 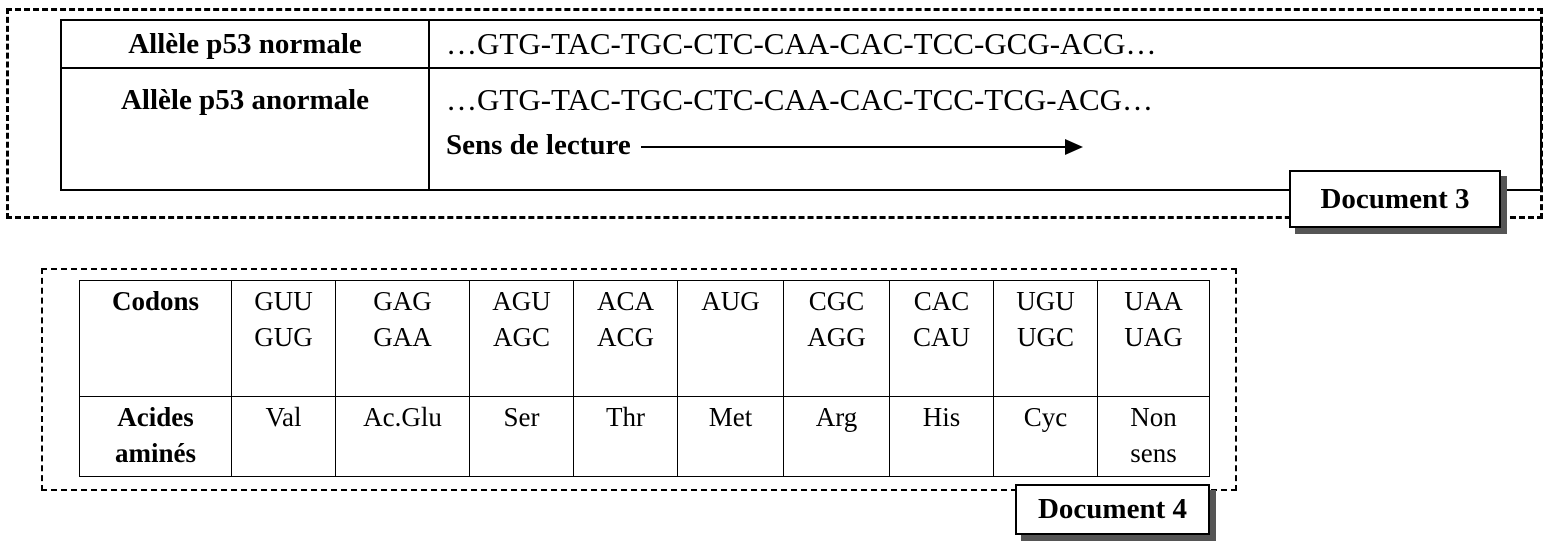 I want to click on codon-cell: GAG GAA, so click(x=402, y=338).